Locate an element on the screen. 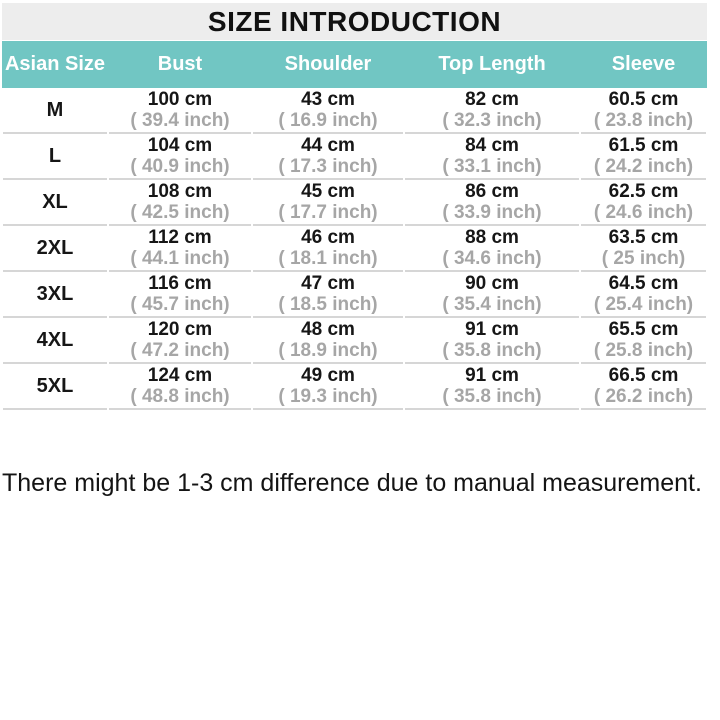 This screenshot has height=720, width=720. size-cell: 5XL is located at coordinates (55, 387).